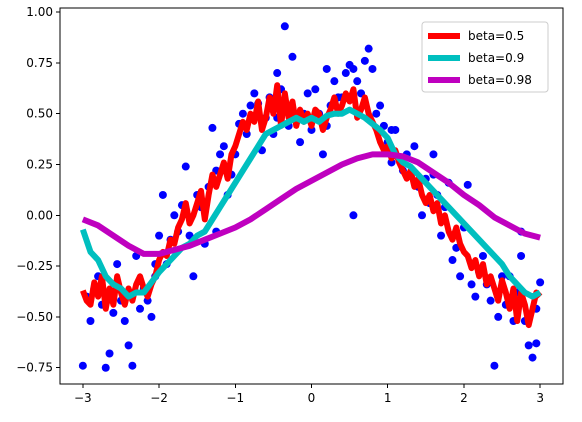  I want to click on x-tick-label-1: −2, so click(159, 398).